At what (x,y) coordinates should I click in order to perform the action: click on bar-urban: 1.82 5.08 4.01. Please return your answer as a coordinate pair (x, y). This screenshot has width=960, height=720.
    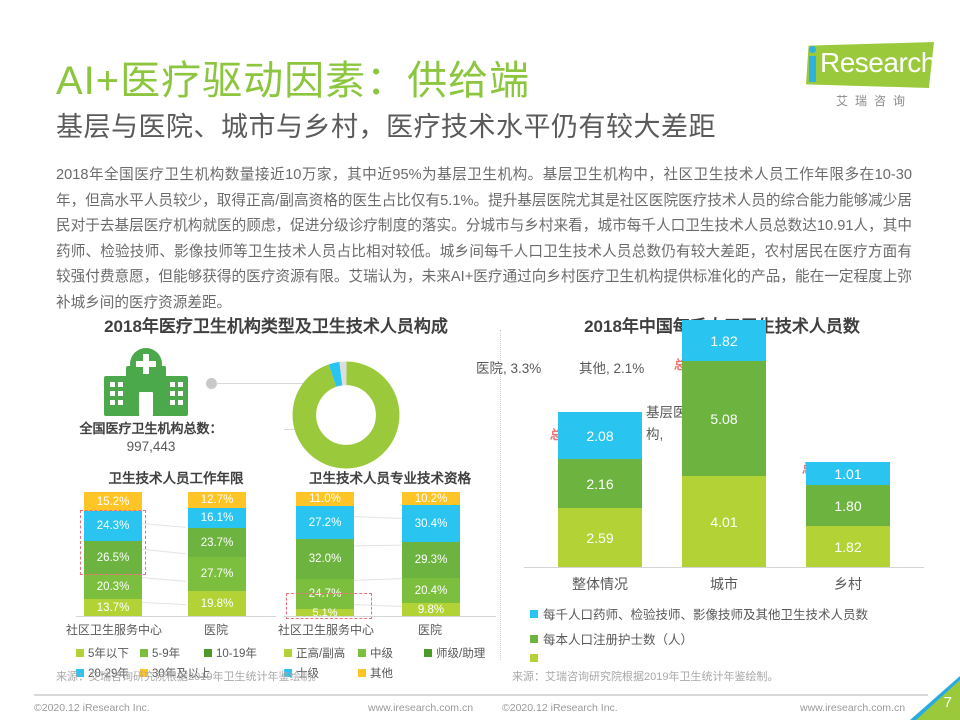
    Looking at the image, I should click on (724, 443).